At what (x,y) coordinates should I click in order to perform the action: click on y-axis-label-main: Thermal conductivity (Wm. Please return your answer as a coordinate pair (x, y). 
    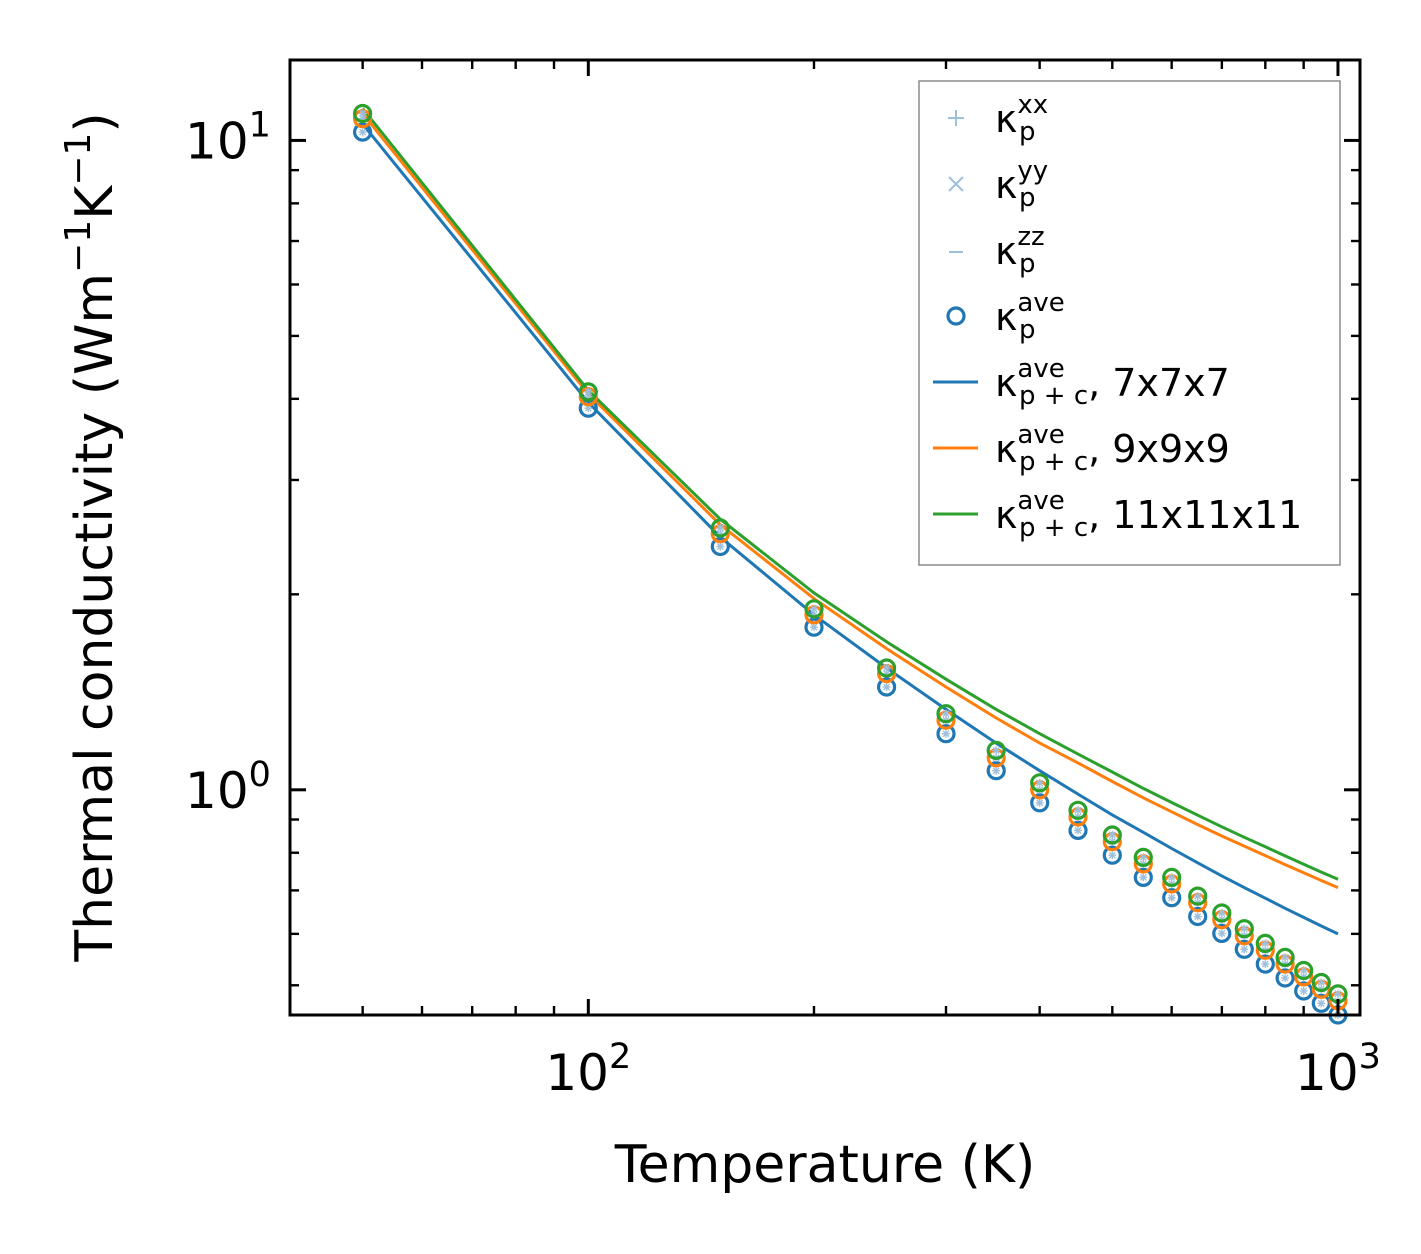
    Looking at the image, I should click on (95, 618).